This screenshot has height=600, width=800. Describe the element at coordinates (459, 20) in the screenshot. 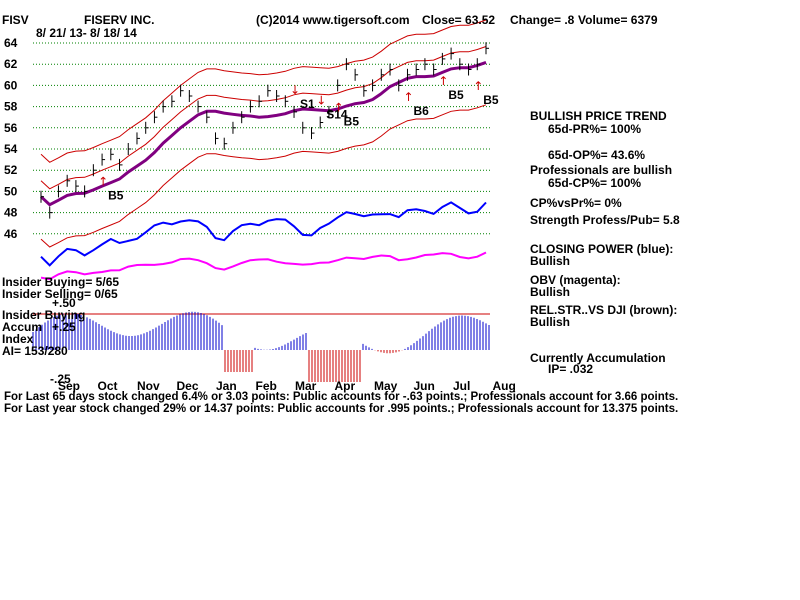

I see `close-value: Close= 63.52` at that location.